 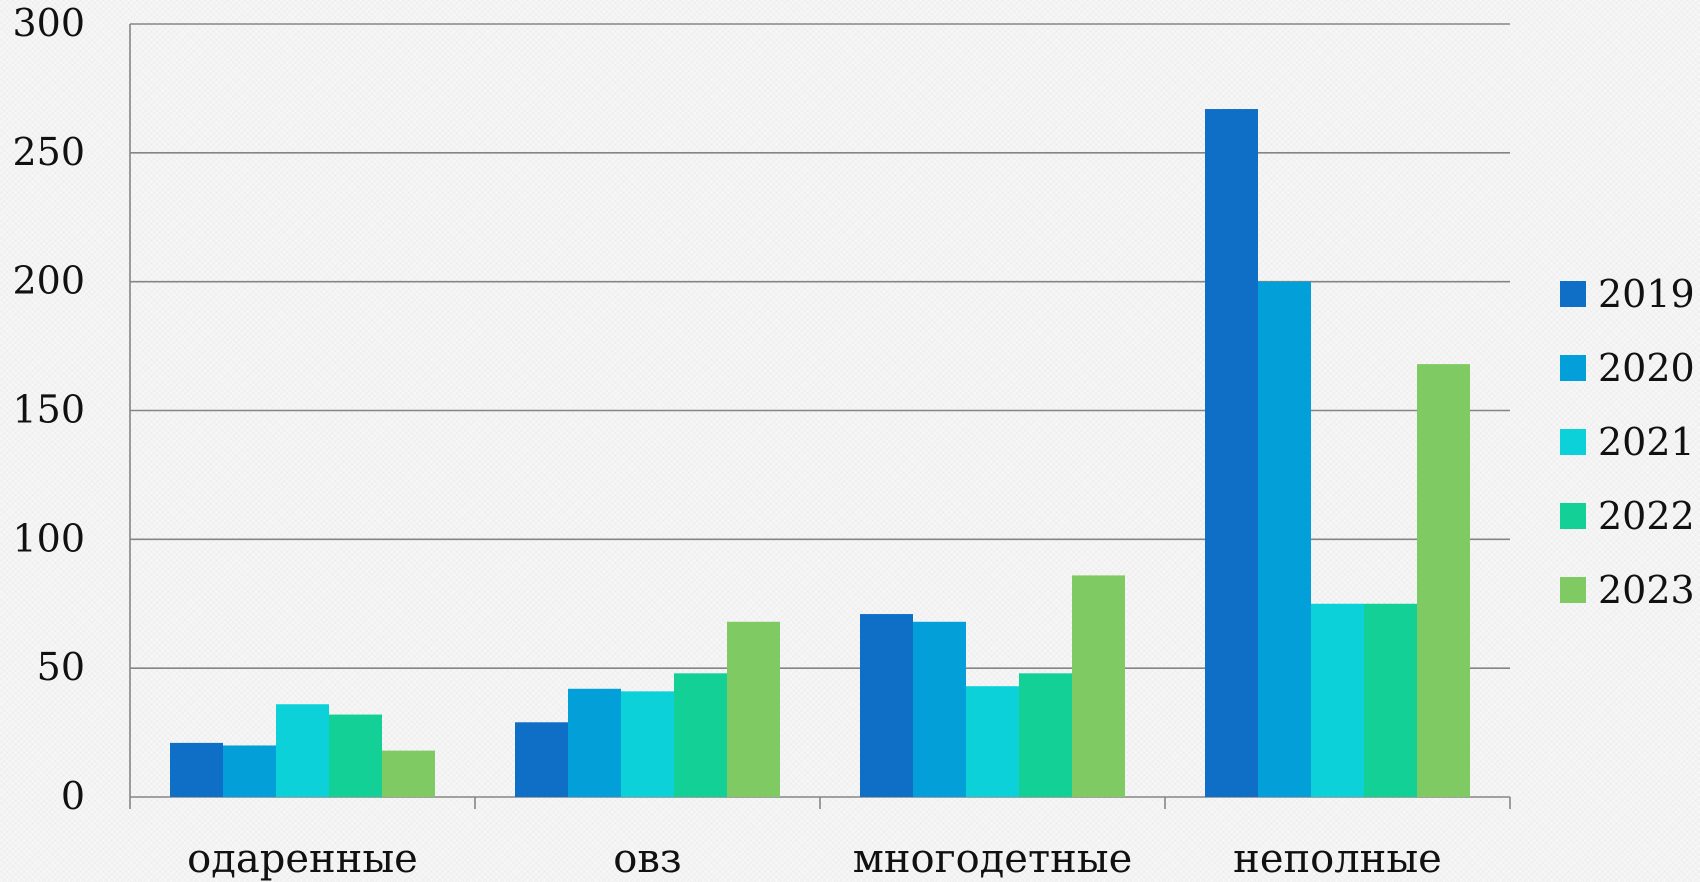 What do you see at coordinates (1646, 368) in the screenshot?
I see `legend-label-2020: 2020` at bounding box center [1646, 368].